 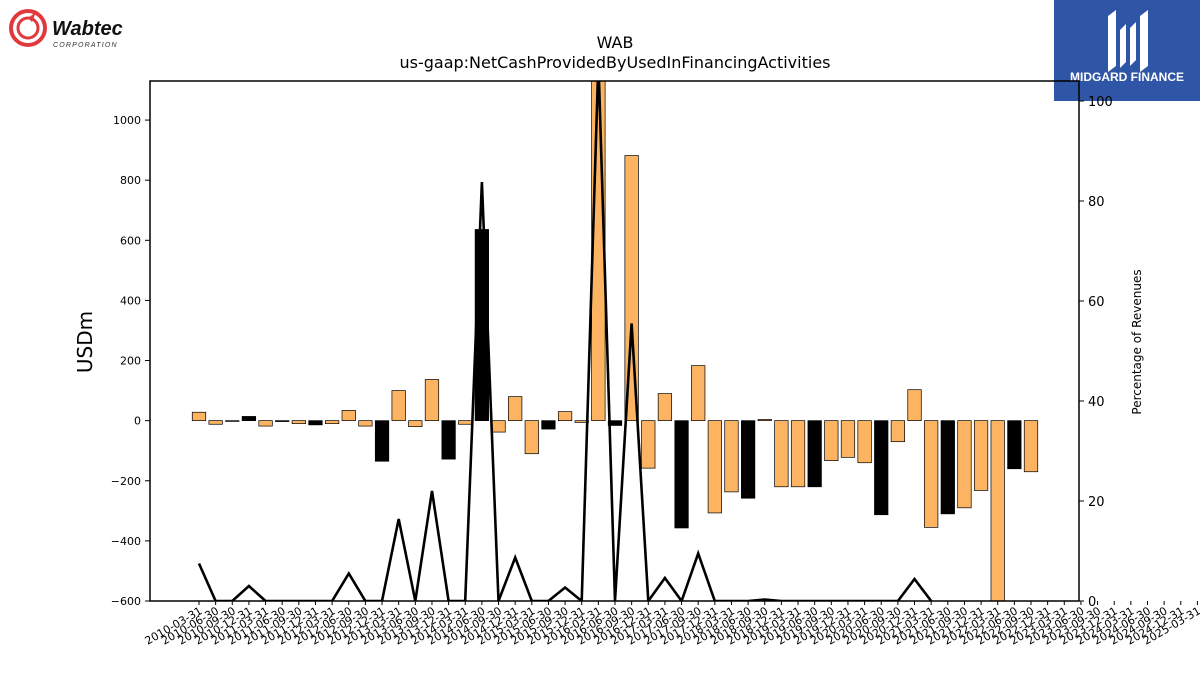 I want to click on right-y-axis-label: Percentage of Revenues, so click(x=1137, y=341).